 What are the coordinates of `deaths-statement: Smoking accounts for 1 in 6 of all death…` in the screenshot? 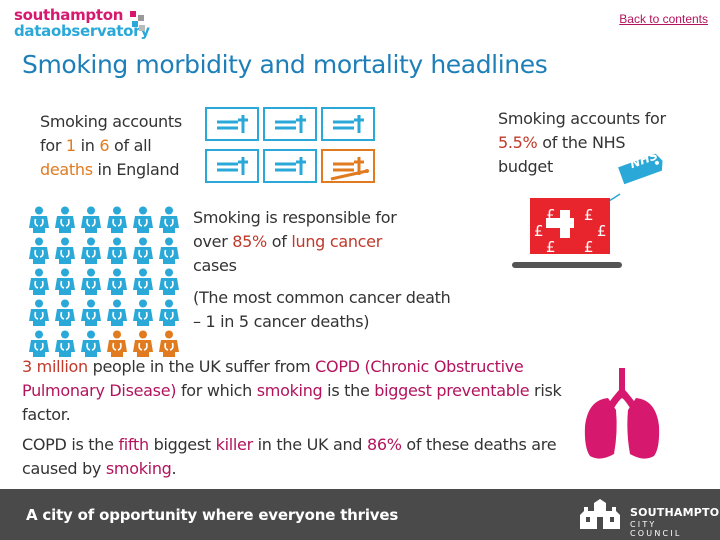 It's located at (111, 145).